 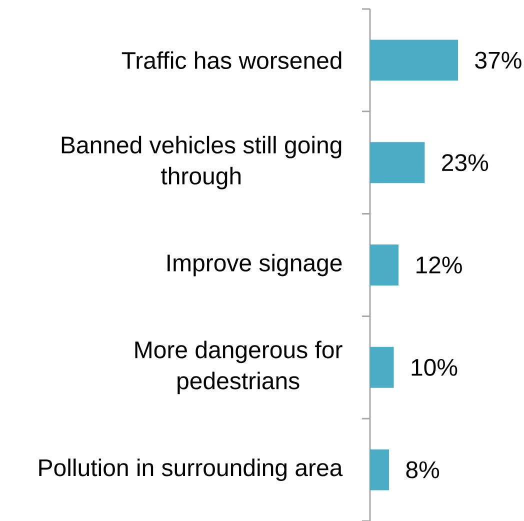 I want to click on y-tick-label: Banned vehicles still going through, so click(x=202, y=163).